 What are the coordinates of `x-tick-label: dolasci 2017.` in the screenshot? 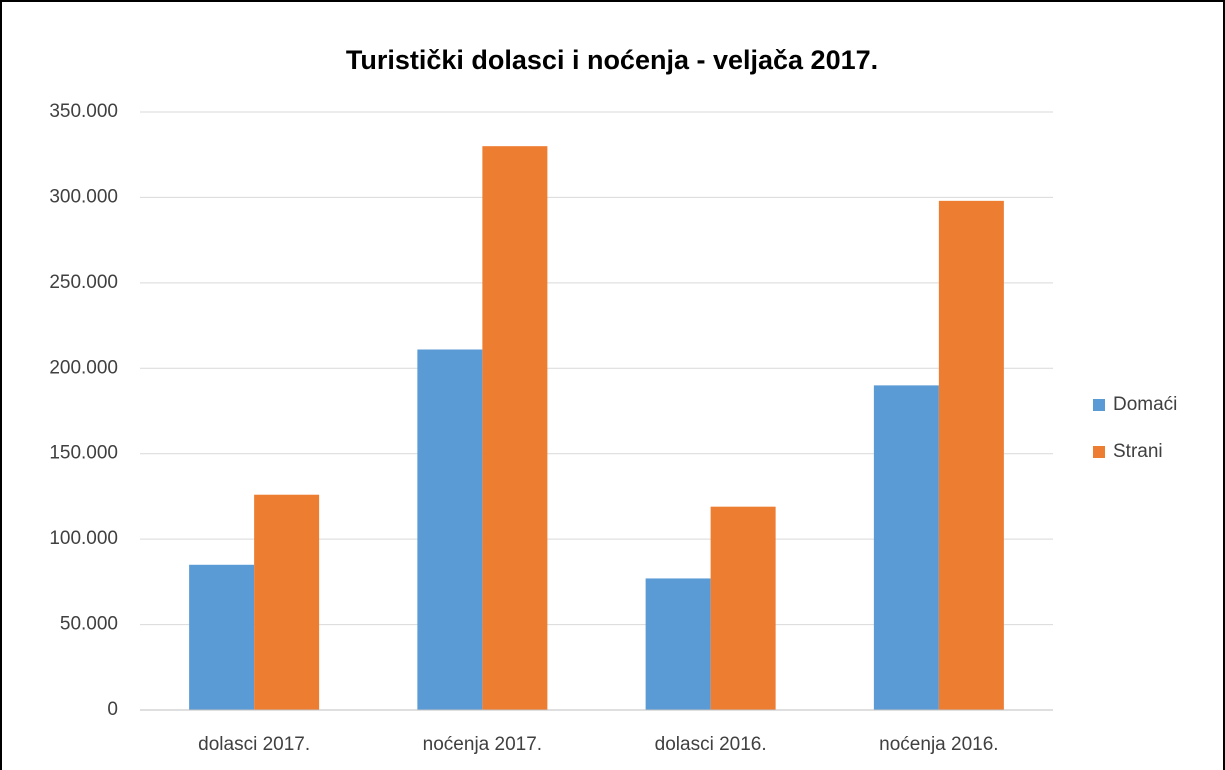 It's located at (254, 744).